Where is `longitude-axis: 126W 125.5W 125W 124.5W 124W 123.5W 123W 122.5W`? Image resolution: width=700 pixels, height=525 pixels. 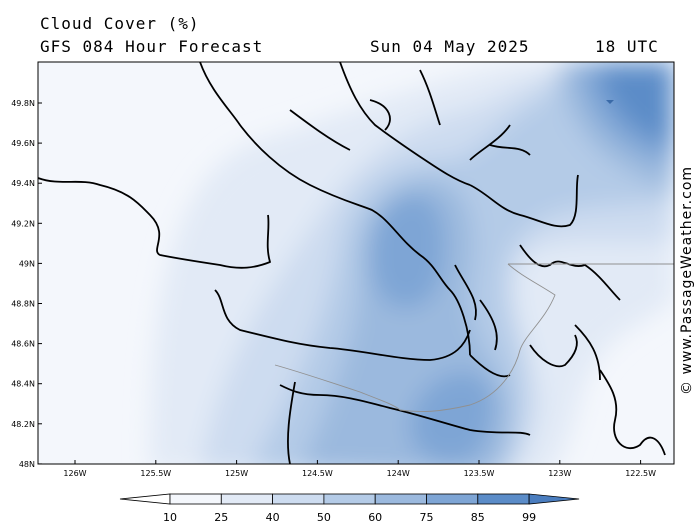
longitude-axis: 126W 125.5W 125W 124.5W 124W 123.5W 123W 122.5W is located at coordinates (359, 469).